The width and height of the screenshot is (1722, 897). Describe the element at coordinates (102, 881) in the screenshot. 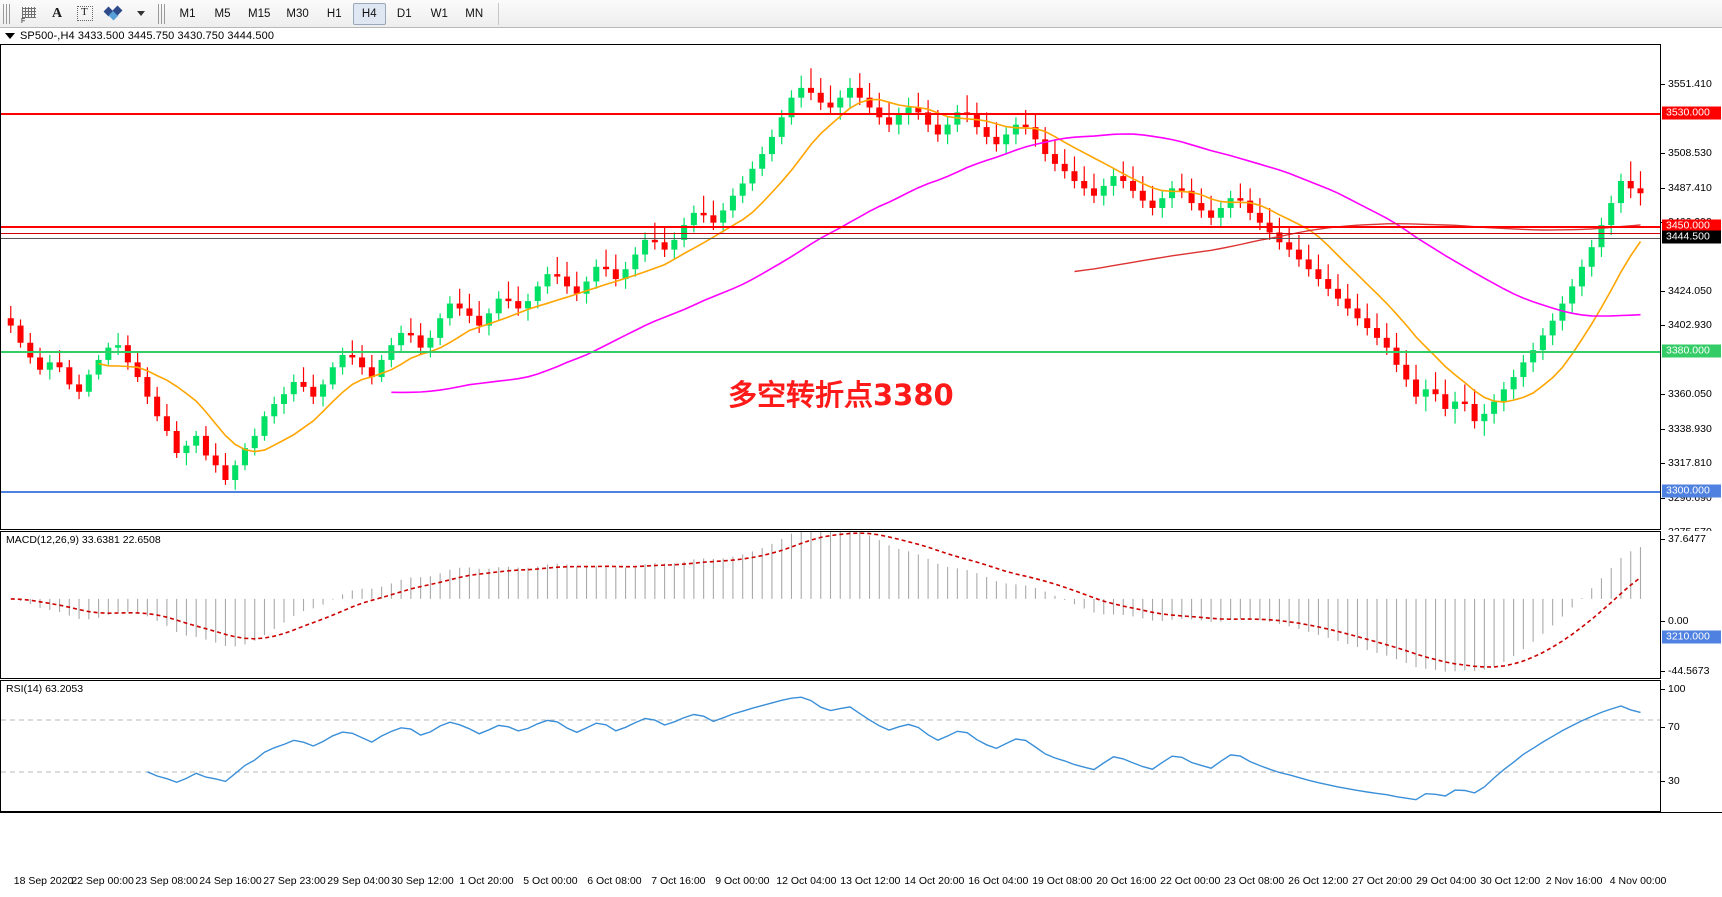

I see `time-axis-label: 22 Sep 00:00` at that location.